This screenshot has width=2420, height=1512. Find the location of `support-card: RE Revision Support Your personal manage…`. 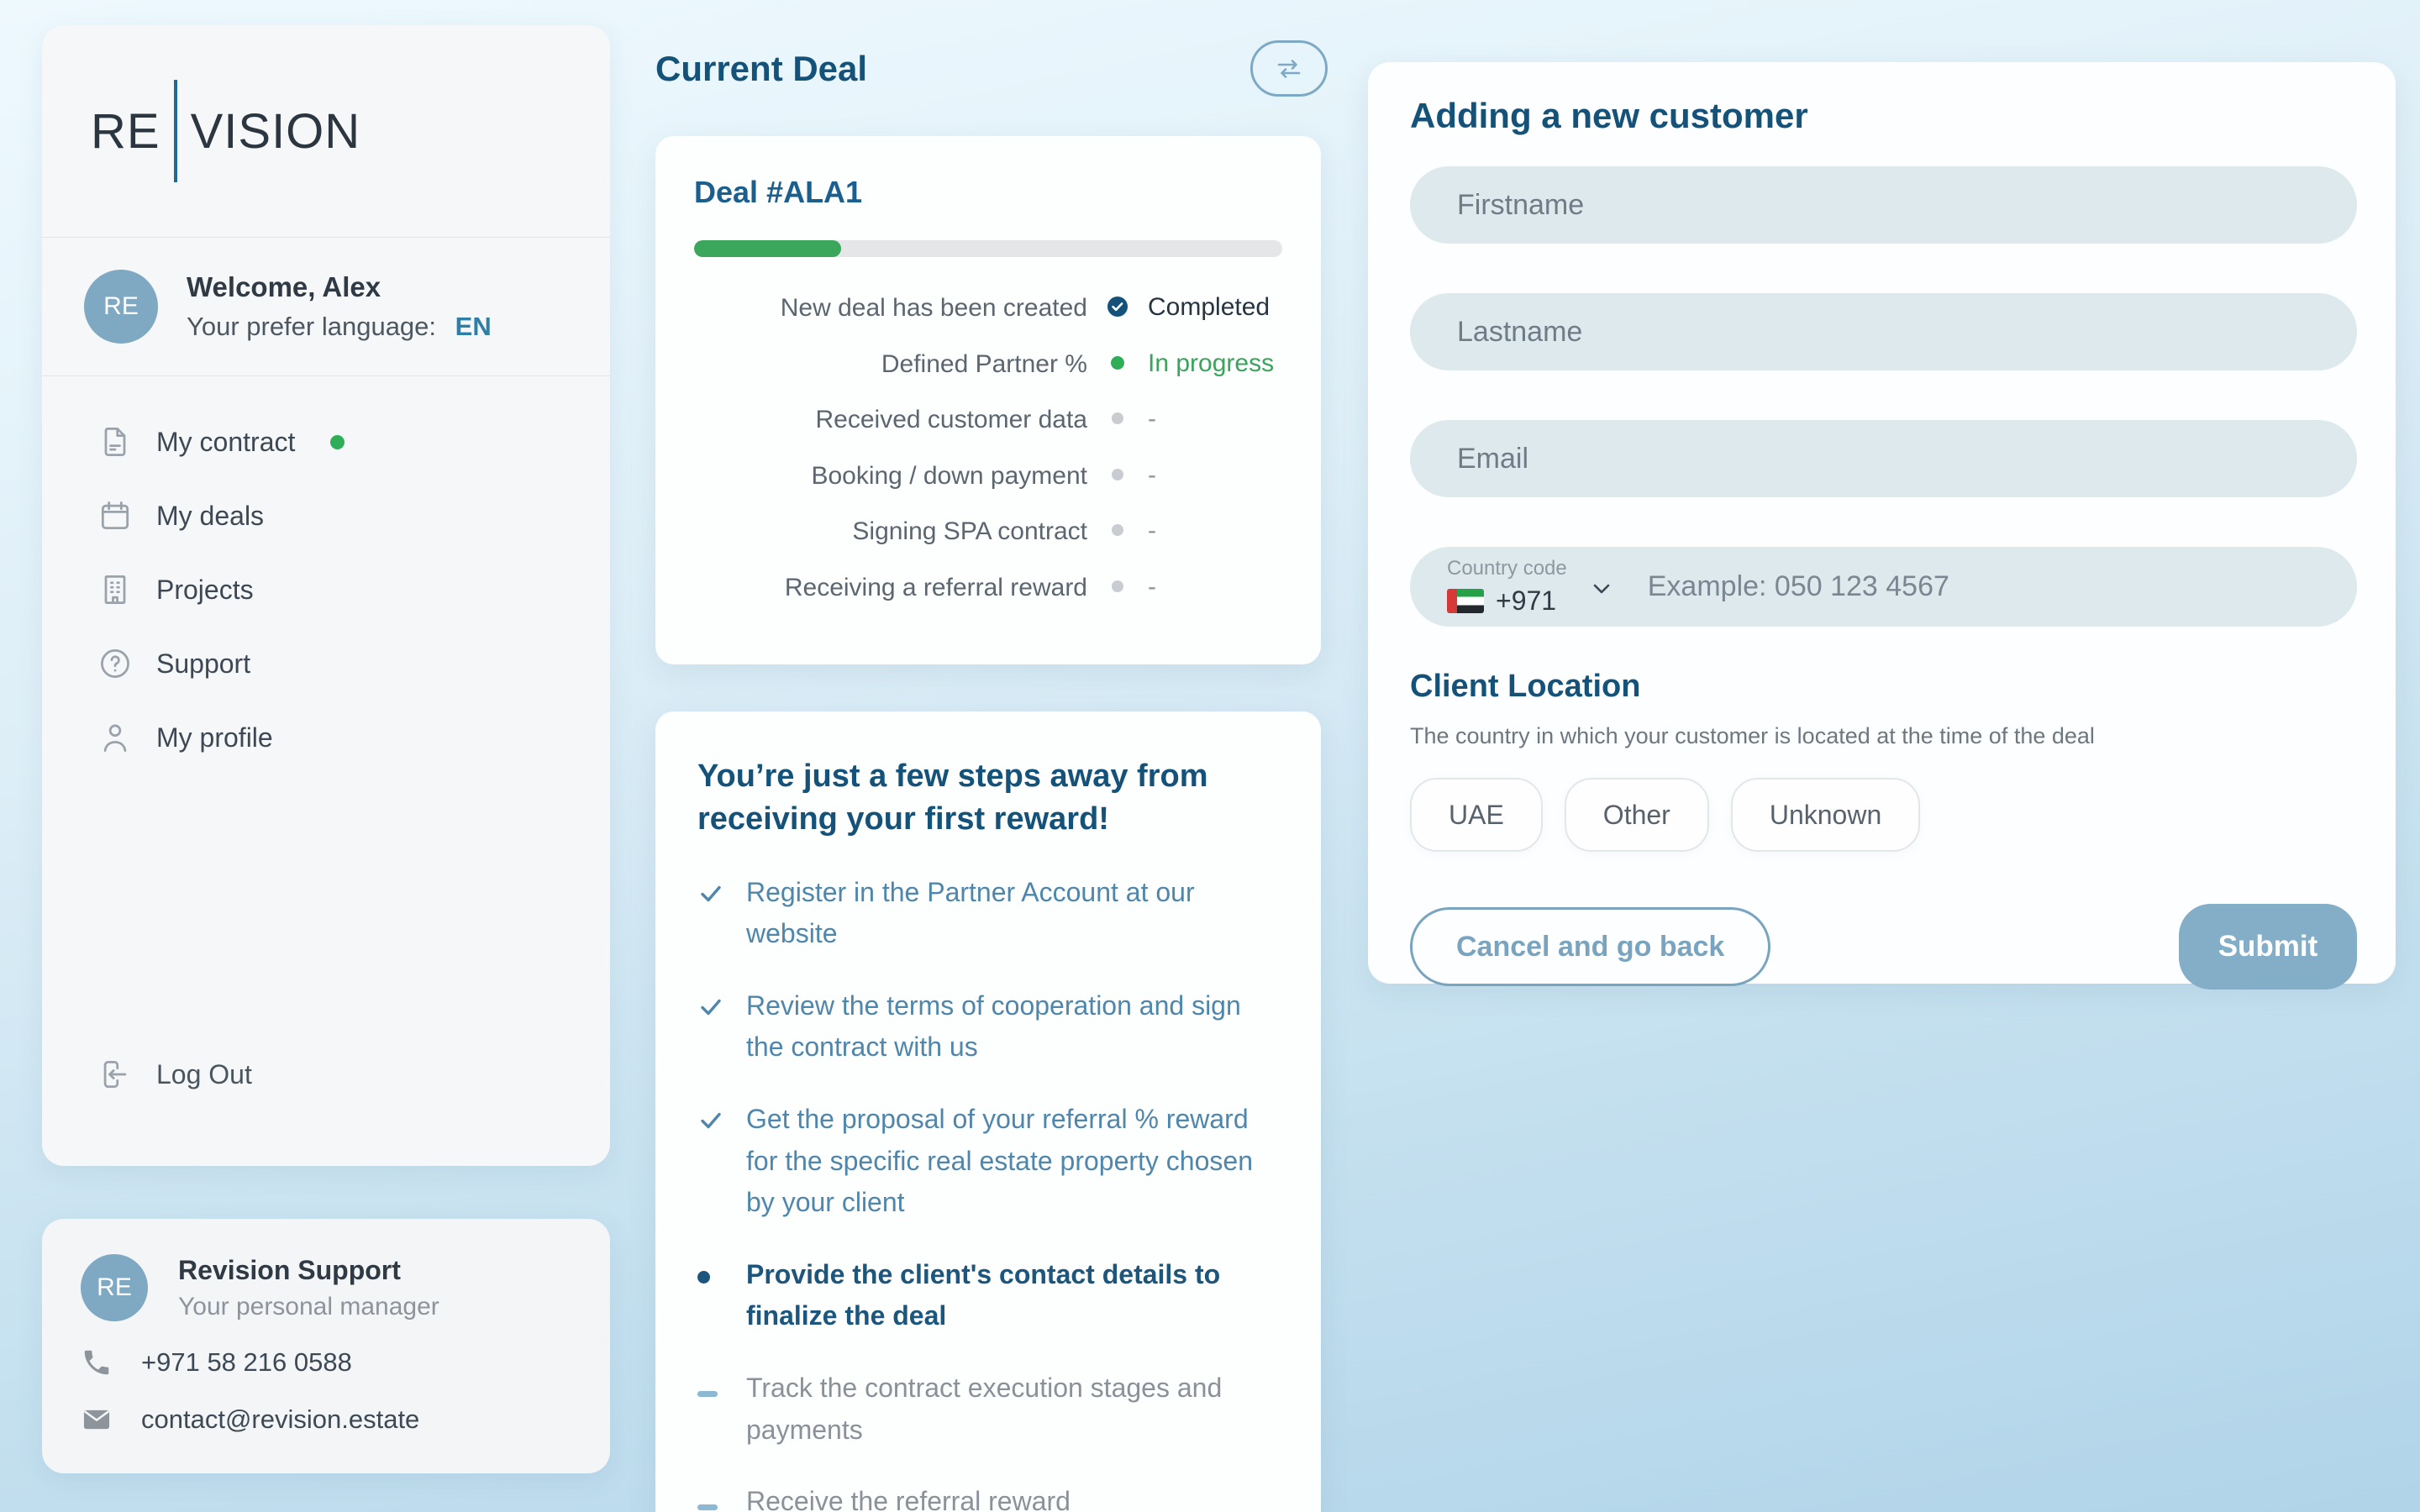

support-card: RE Revision Support Your personal manage… is located at coordinates (326, 1346).